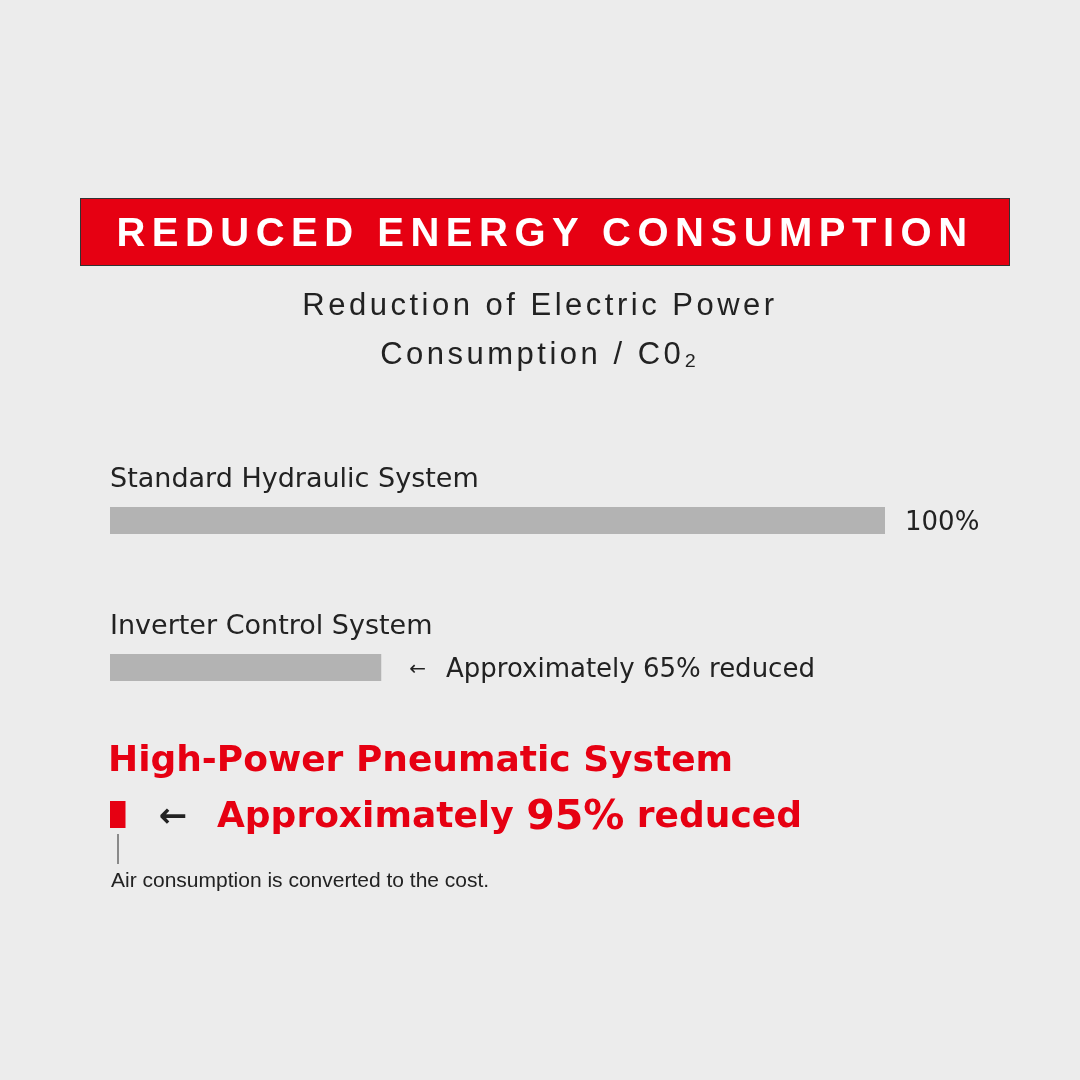 The image size is (1080, 1080). Describe the element at coordinates (300, 880) in the screenshot. I see `text: Air consumption is converted to the cost.` at that location.